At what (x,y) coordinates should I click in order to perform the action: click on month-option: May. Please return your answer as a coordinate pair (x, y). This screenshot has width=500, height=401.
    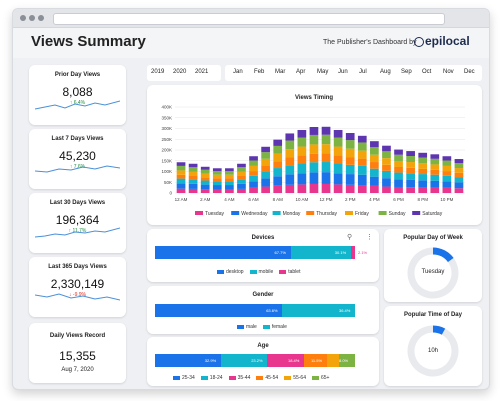
    Looking at the image, I should click on (323, 72).